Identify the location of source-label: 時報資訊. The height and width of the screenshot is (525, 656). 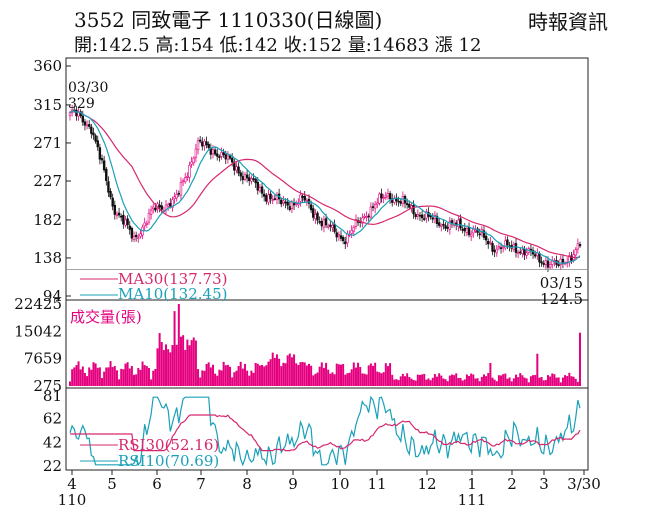
(568, 22).